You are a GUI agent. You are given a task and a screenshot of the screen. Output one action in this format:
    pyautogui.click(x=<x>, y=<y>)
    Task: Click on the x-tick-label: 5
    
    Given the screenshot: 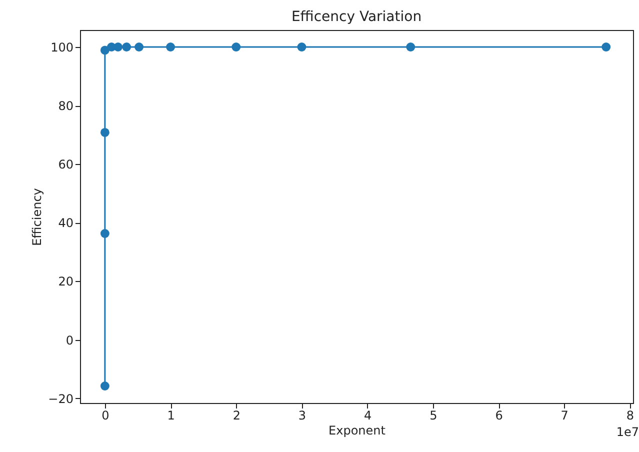 What is the action you would take?
    pyautogui.click(x=434, y=415)
    